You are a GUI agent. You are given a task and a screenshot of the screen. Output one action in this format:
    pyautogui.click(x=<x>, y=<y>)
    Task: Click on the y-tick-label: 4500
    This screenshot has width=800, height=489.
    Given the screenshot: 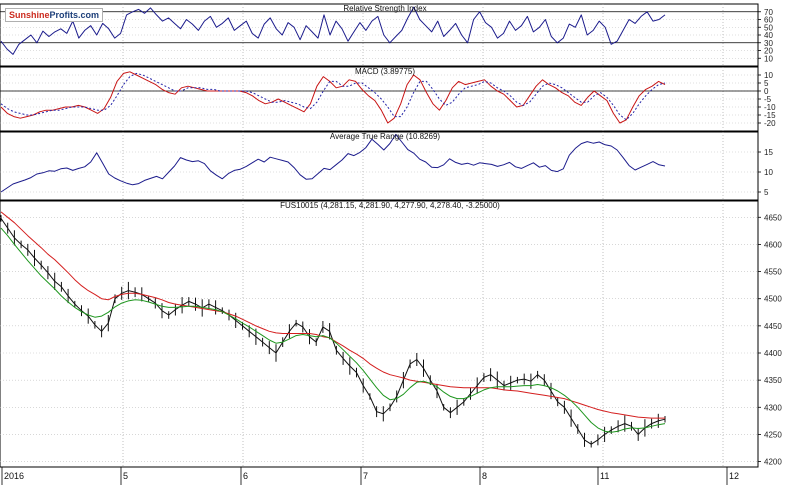 What is the action you would take?
    pyautogui.click(x=773, y=299)
    